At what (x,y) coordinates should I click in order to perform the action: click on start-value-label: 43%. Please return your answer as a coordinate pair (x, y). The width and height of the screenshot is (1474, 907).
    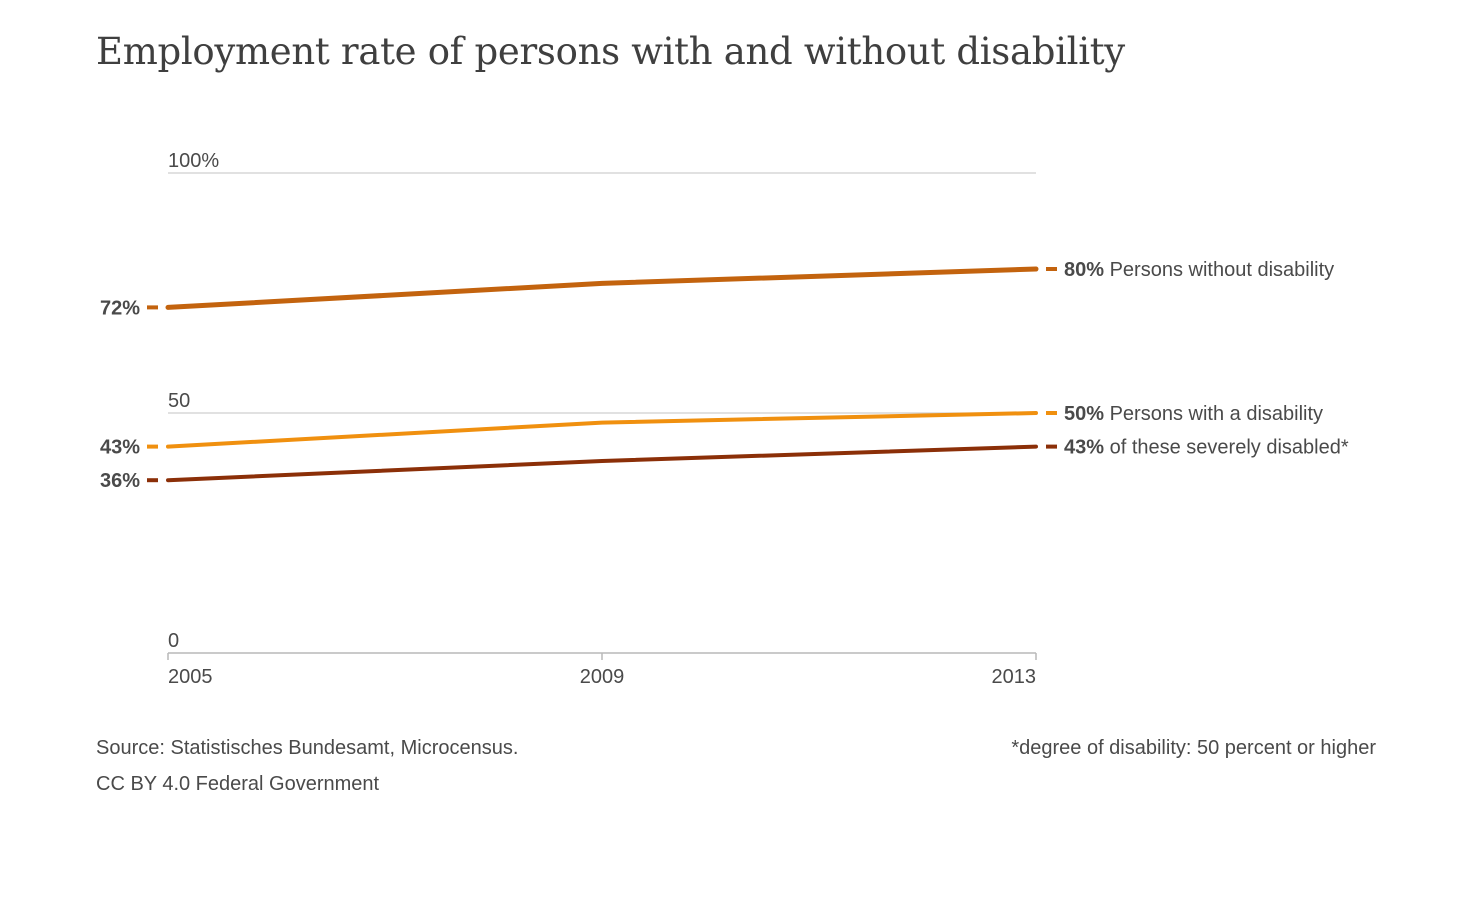
    Looking at the image, I should click on (120, 448).